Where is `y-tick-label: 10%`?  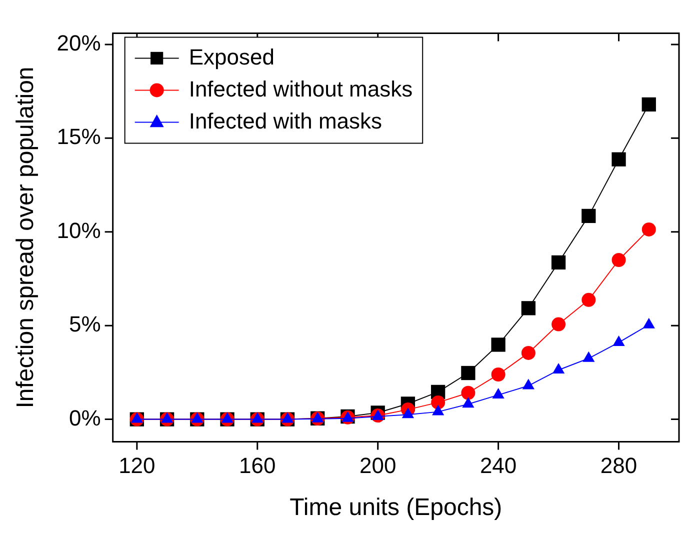
y-tick-label: 10% is located at coordinates (78, 230).